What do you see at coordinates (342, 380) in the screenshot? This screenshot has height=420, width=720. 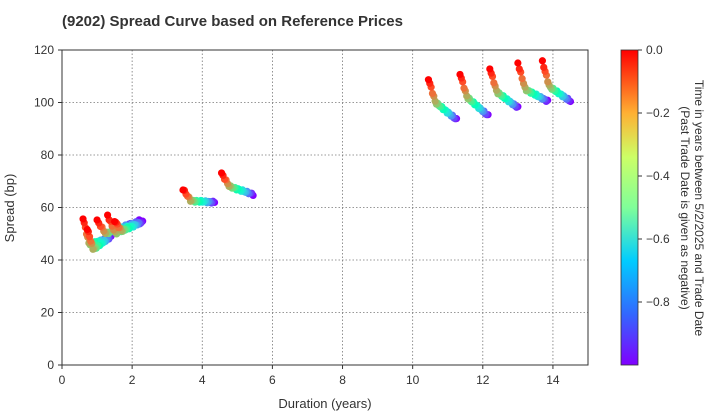 I see `x-tick-label: 8` at bounding box center [342, 380].